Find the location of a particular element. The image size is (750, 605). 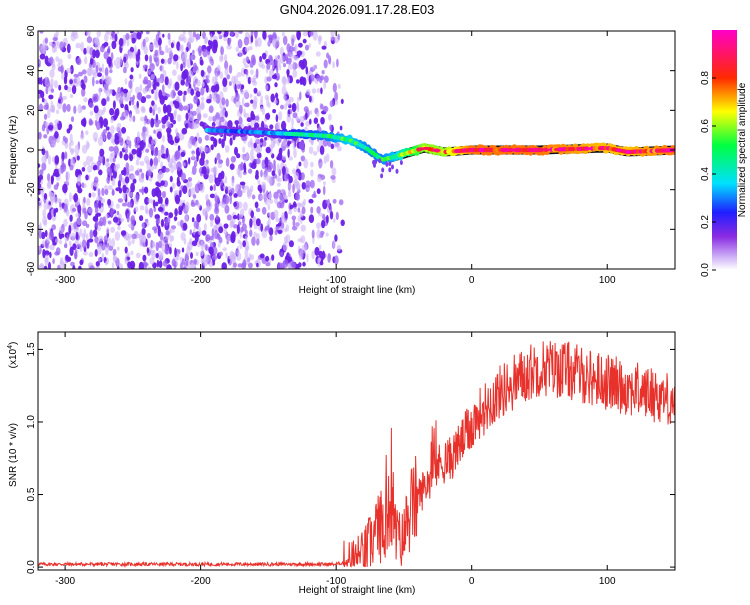

y-tick-label: 0.0 is located at coordinates (31, 567).